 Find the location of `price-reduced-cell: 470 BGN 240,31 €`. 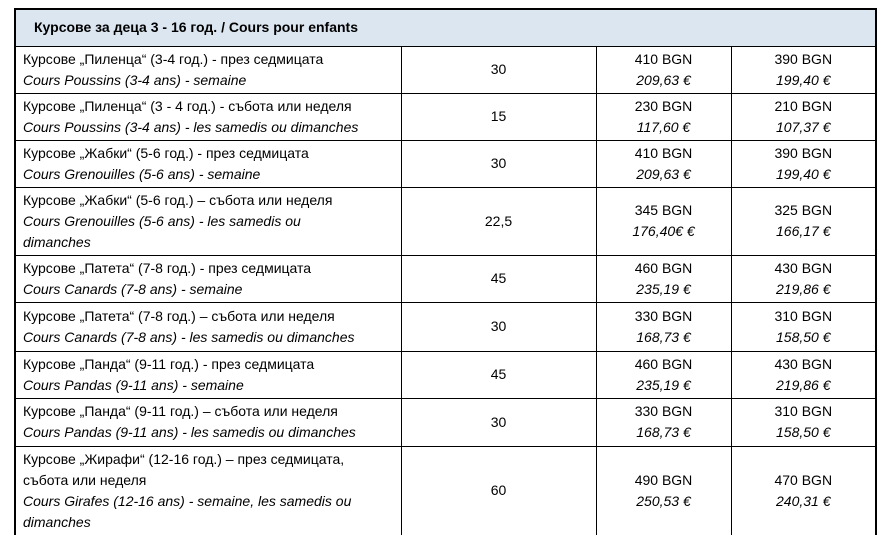

price-reduced-cell: 470 BGN 240,31 € is located at coordinates (803, 490).